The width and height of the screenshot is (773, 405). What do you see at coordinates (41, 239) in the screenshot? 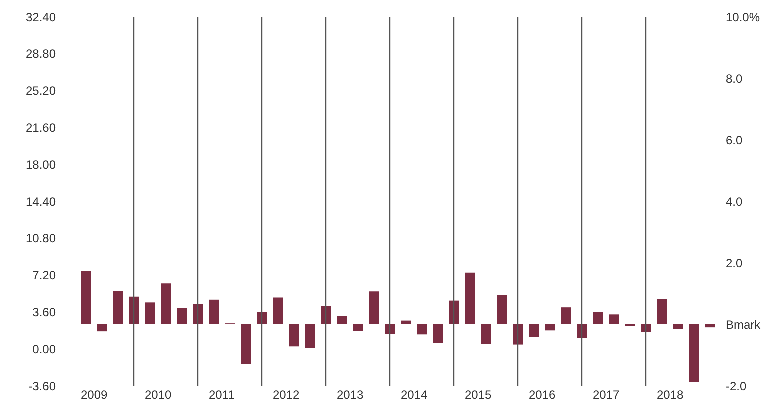
I see `y-tick-label: 10.80` at bounding box center [41, 239].